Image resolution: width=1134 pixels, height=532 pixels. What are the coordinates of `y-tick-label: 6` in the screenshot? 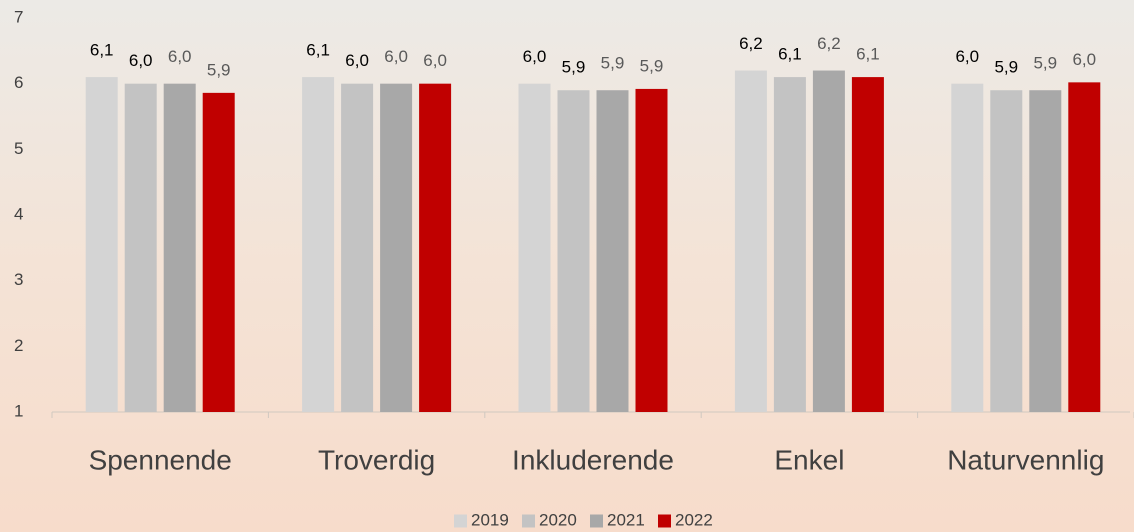 It's located at (18, 82).